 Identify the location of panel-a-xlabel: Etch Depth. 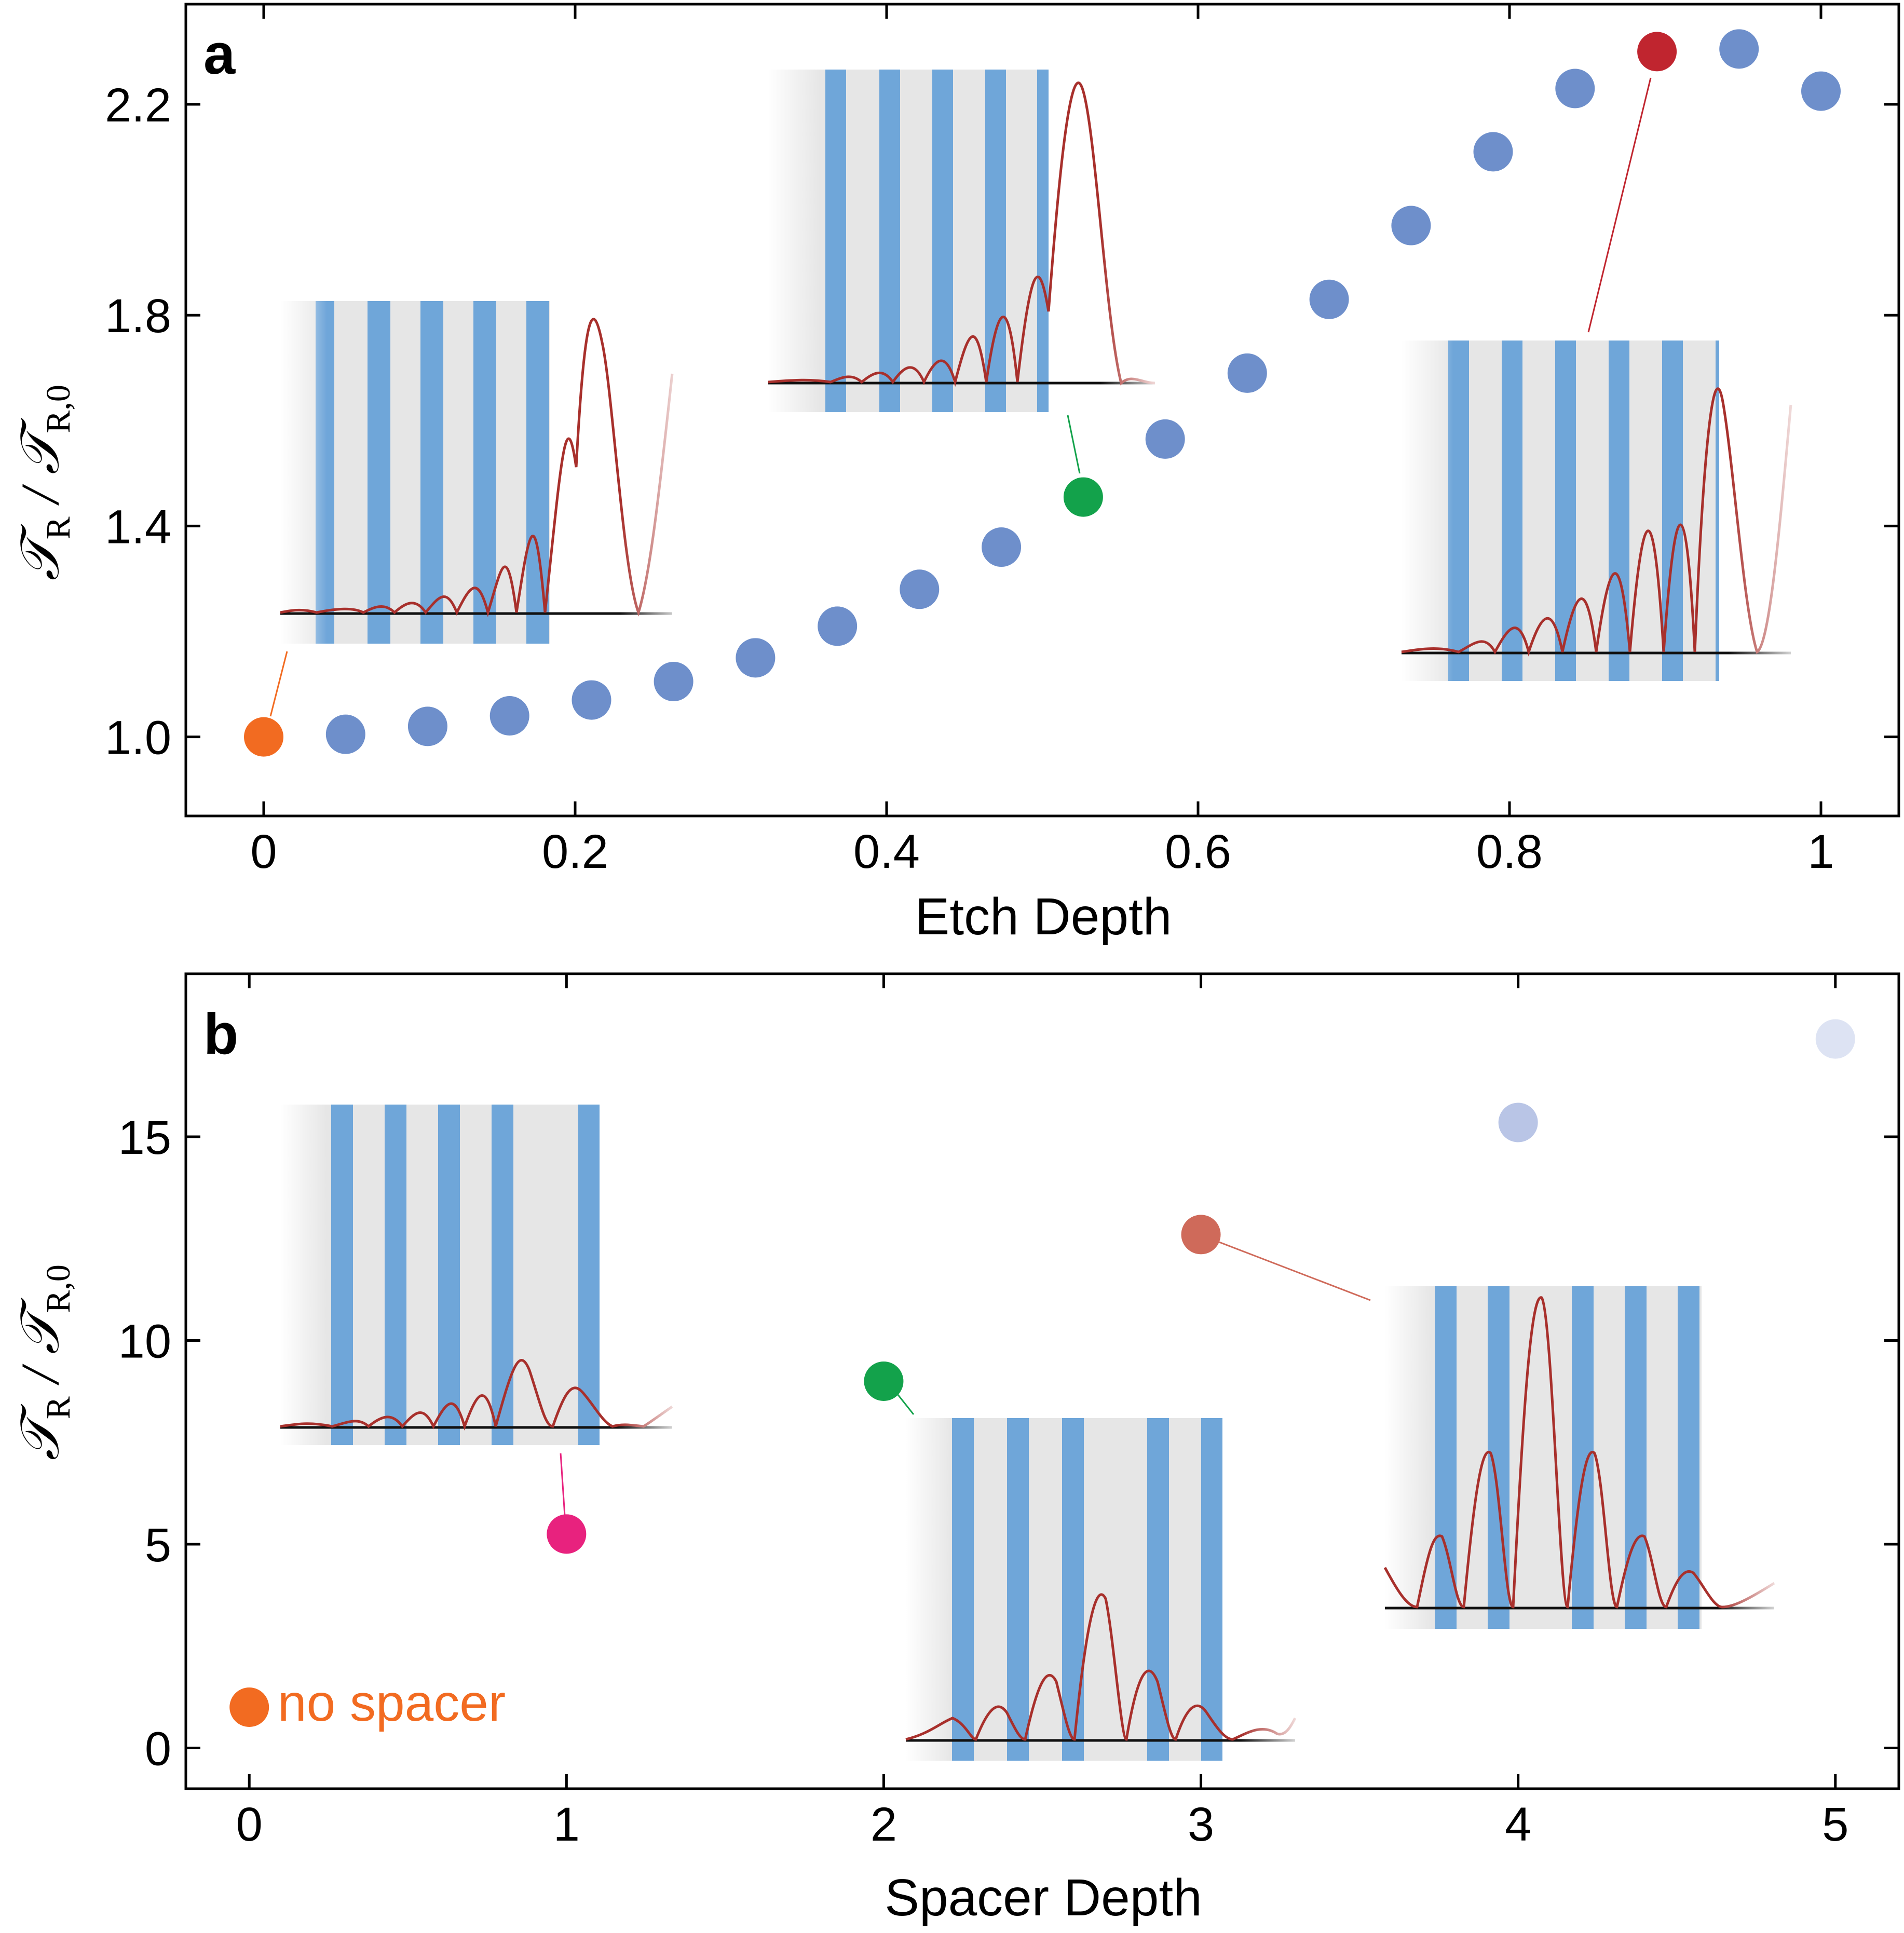
(1043, 917).